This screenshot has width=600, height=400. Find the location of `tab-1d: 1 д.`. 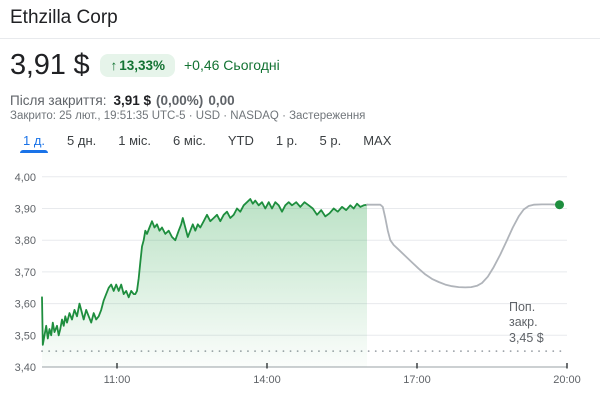

tab-1d: 1 д. is located at coordinates (34, 142).